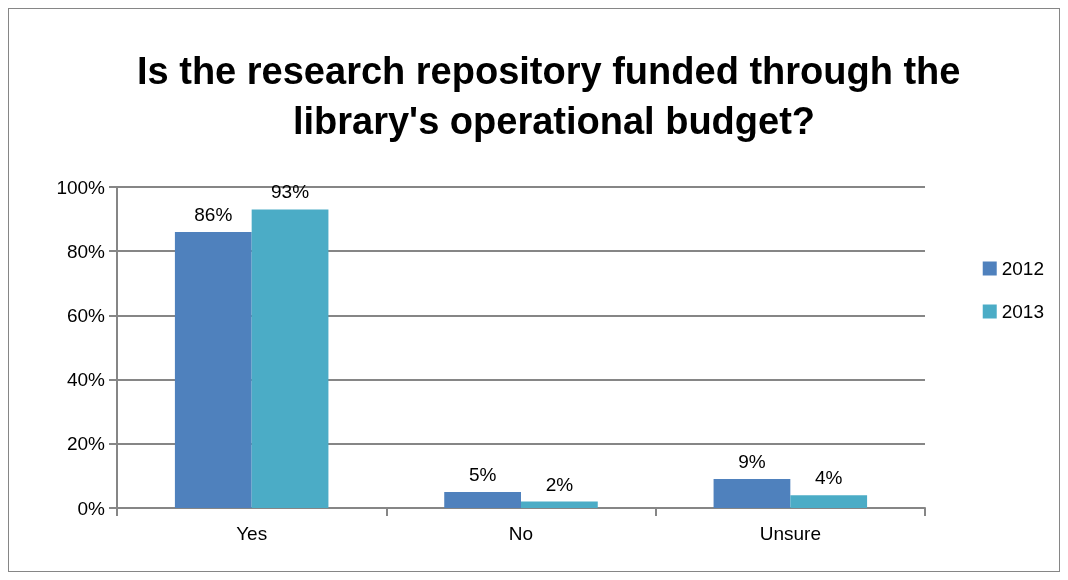 This screenshot has height=580, width=1068. I want to click on y-tick-label: 0%, so click(91, 508).